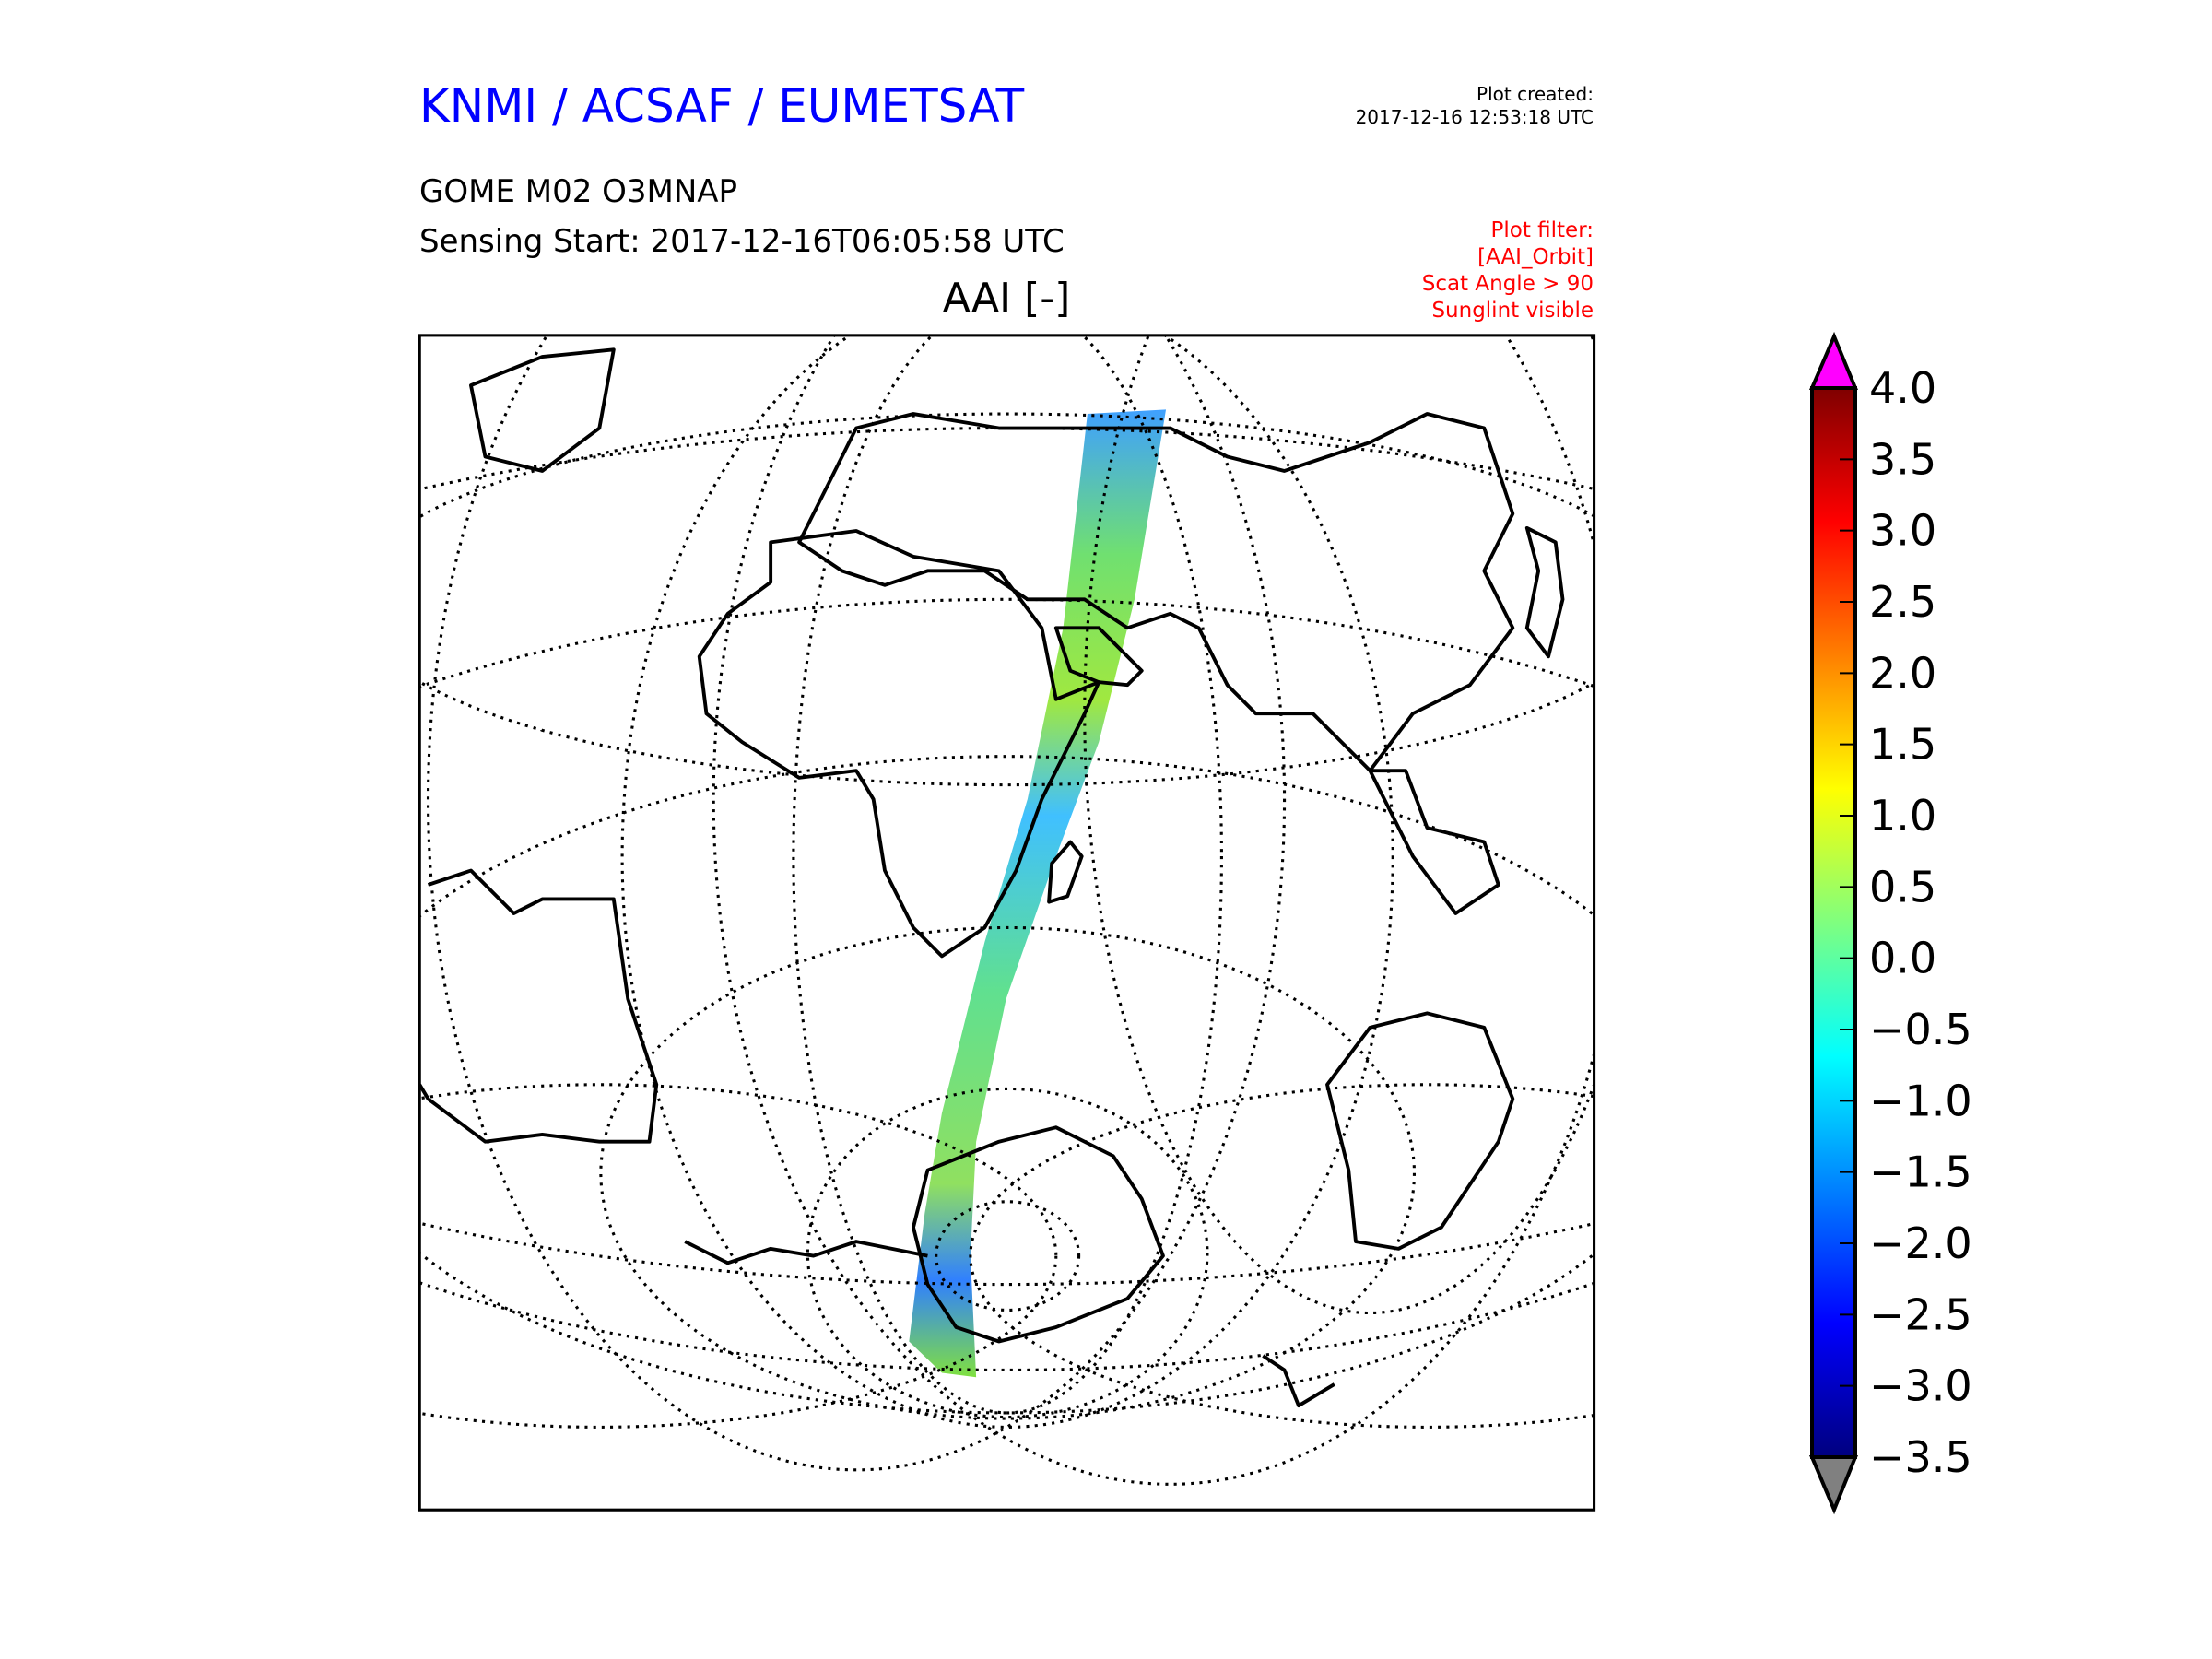  I want to click on colorbar-tick-label: −3.0, so click(1920, 1386).